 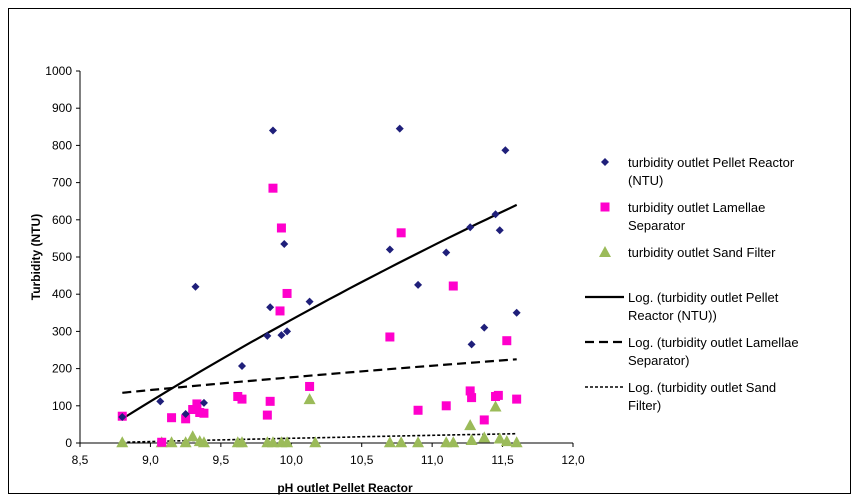 What do you see at coordinates (658, 360) in the screenshot?
I see `legend-label: Separator)` at bounding box center [658, 360].